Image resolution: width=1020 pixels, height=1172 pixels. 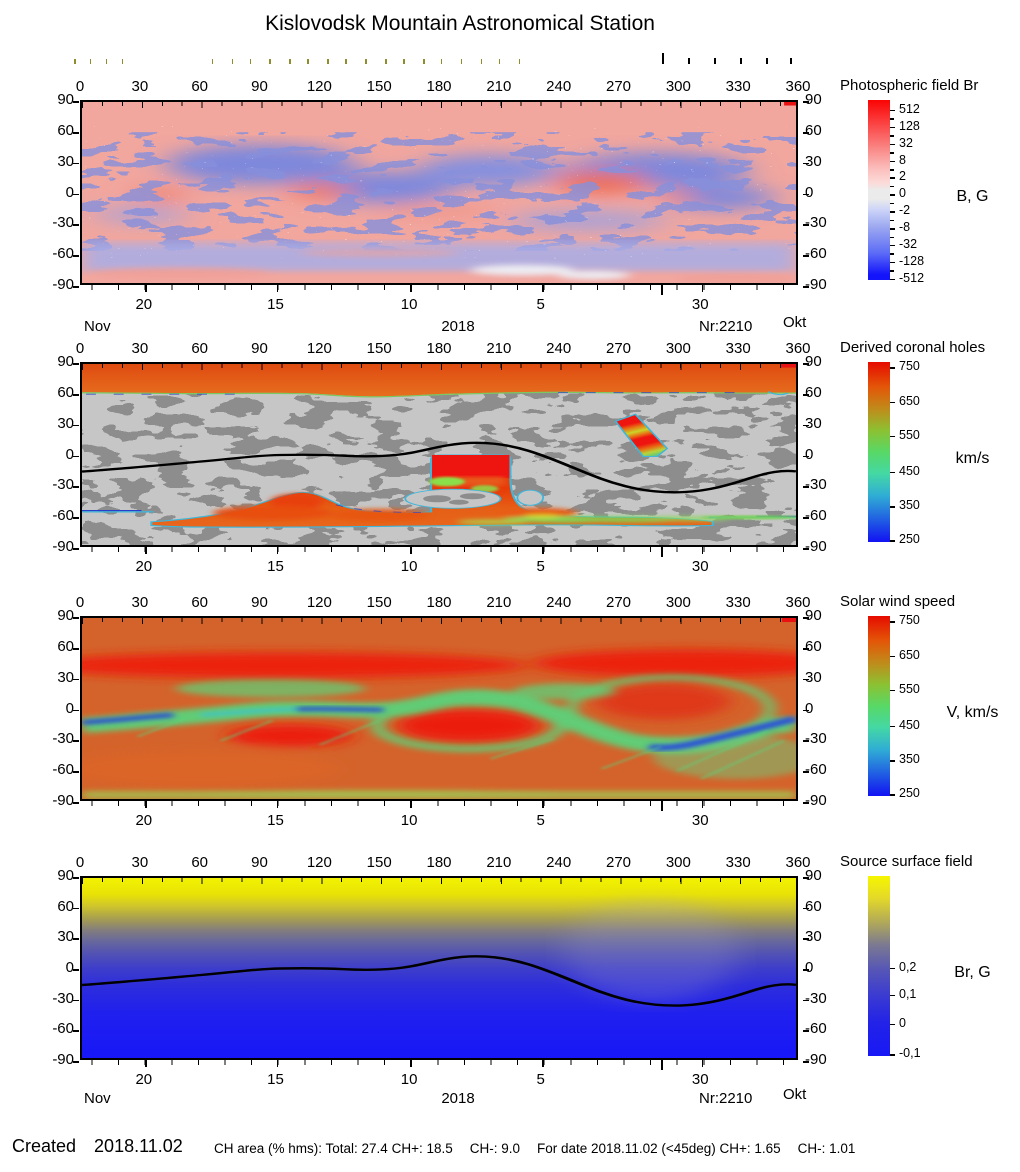 I want to click on month-row-top: Nov 2018 Nr:2210 Okt, so click(x=510, y=326).